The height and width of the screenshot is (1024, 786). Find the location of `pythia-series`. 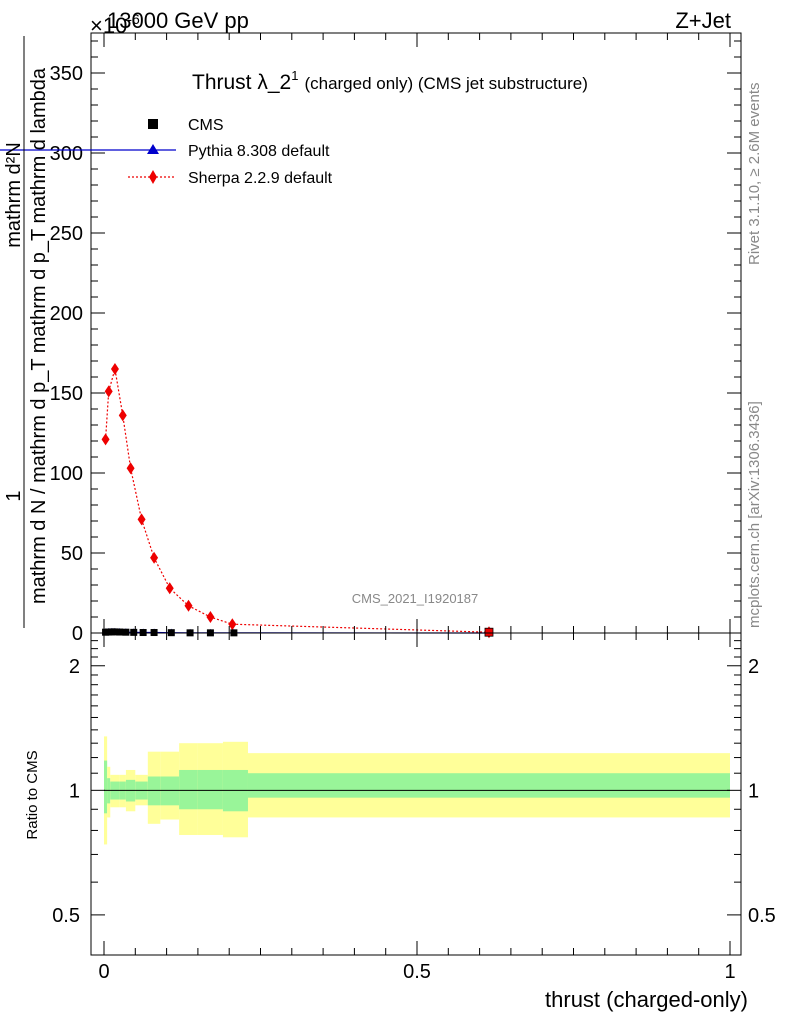

pythia-series is located at coordinates (297, 631).